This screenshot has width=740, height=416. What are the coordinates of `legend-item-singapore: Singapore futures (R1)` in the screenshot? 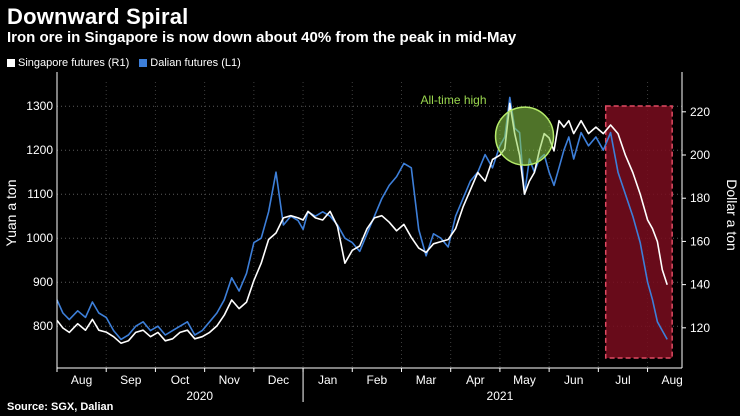 It's located at (68, 63).